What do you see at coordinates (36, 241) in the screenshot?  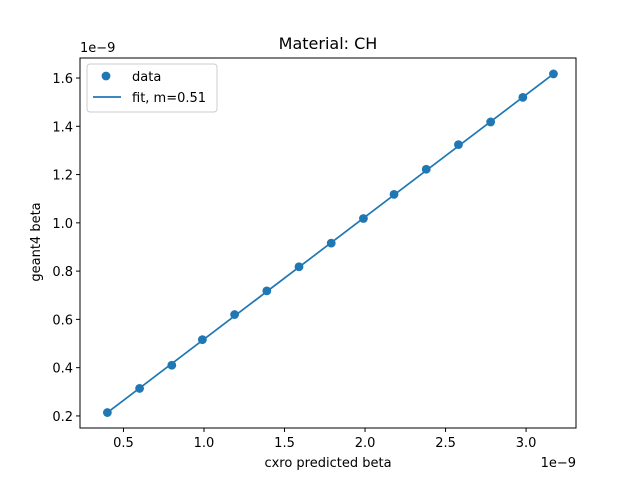 I see `y-axis-label: geant4 beta` at bounding box center [36, 241].